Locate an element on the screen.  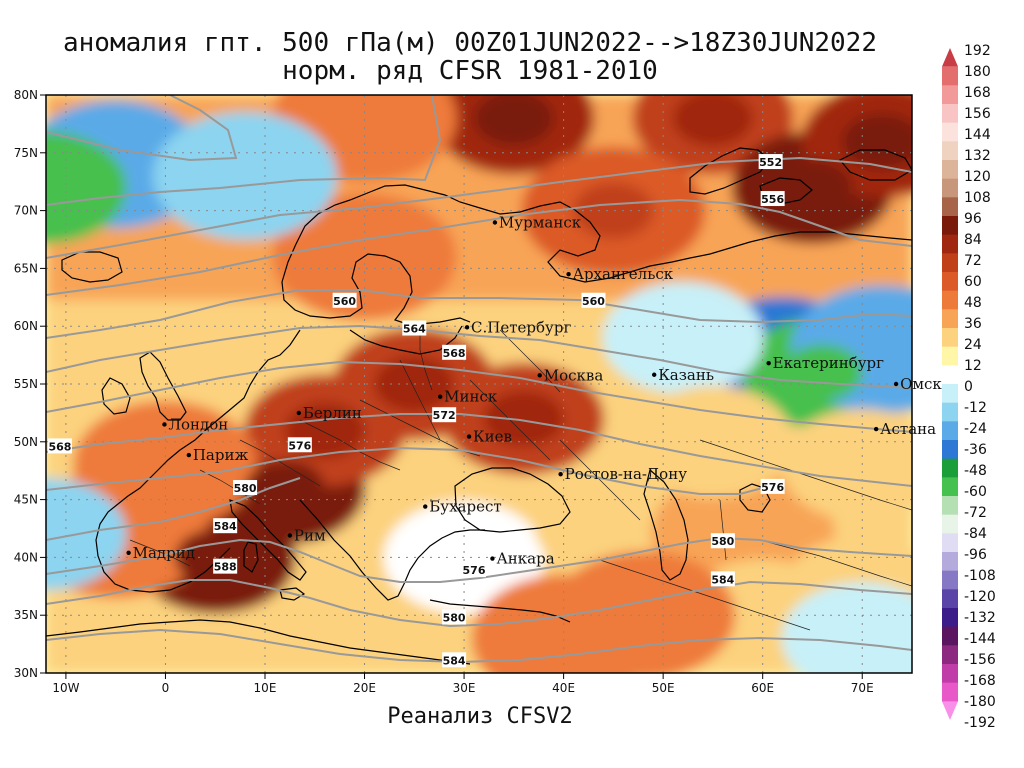
city-label: С.Петербург is located at coordinates (521, 327).